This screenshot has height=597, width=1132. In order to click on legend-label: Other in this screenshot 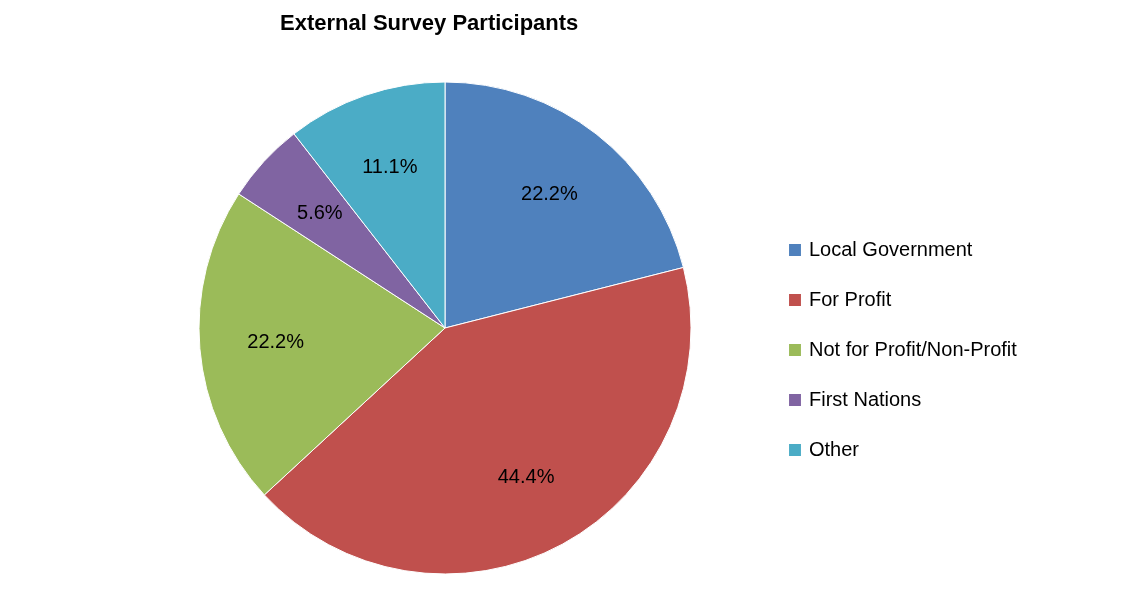, I will do `click(834, 449)`.